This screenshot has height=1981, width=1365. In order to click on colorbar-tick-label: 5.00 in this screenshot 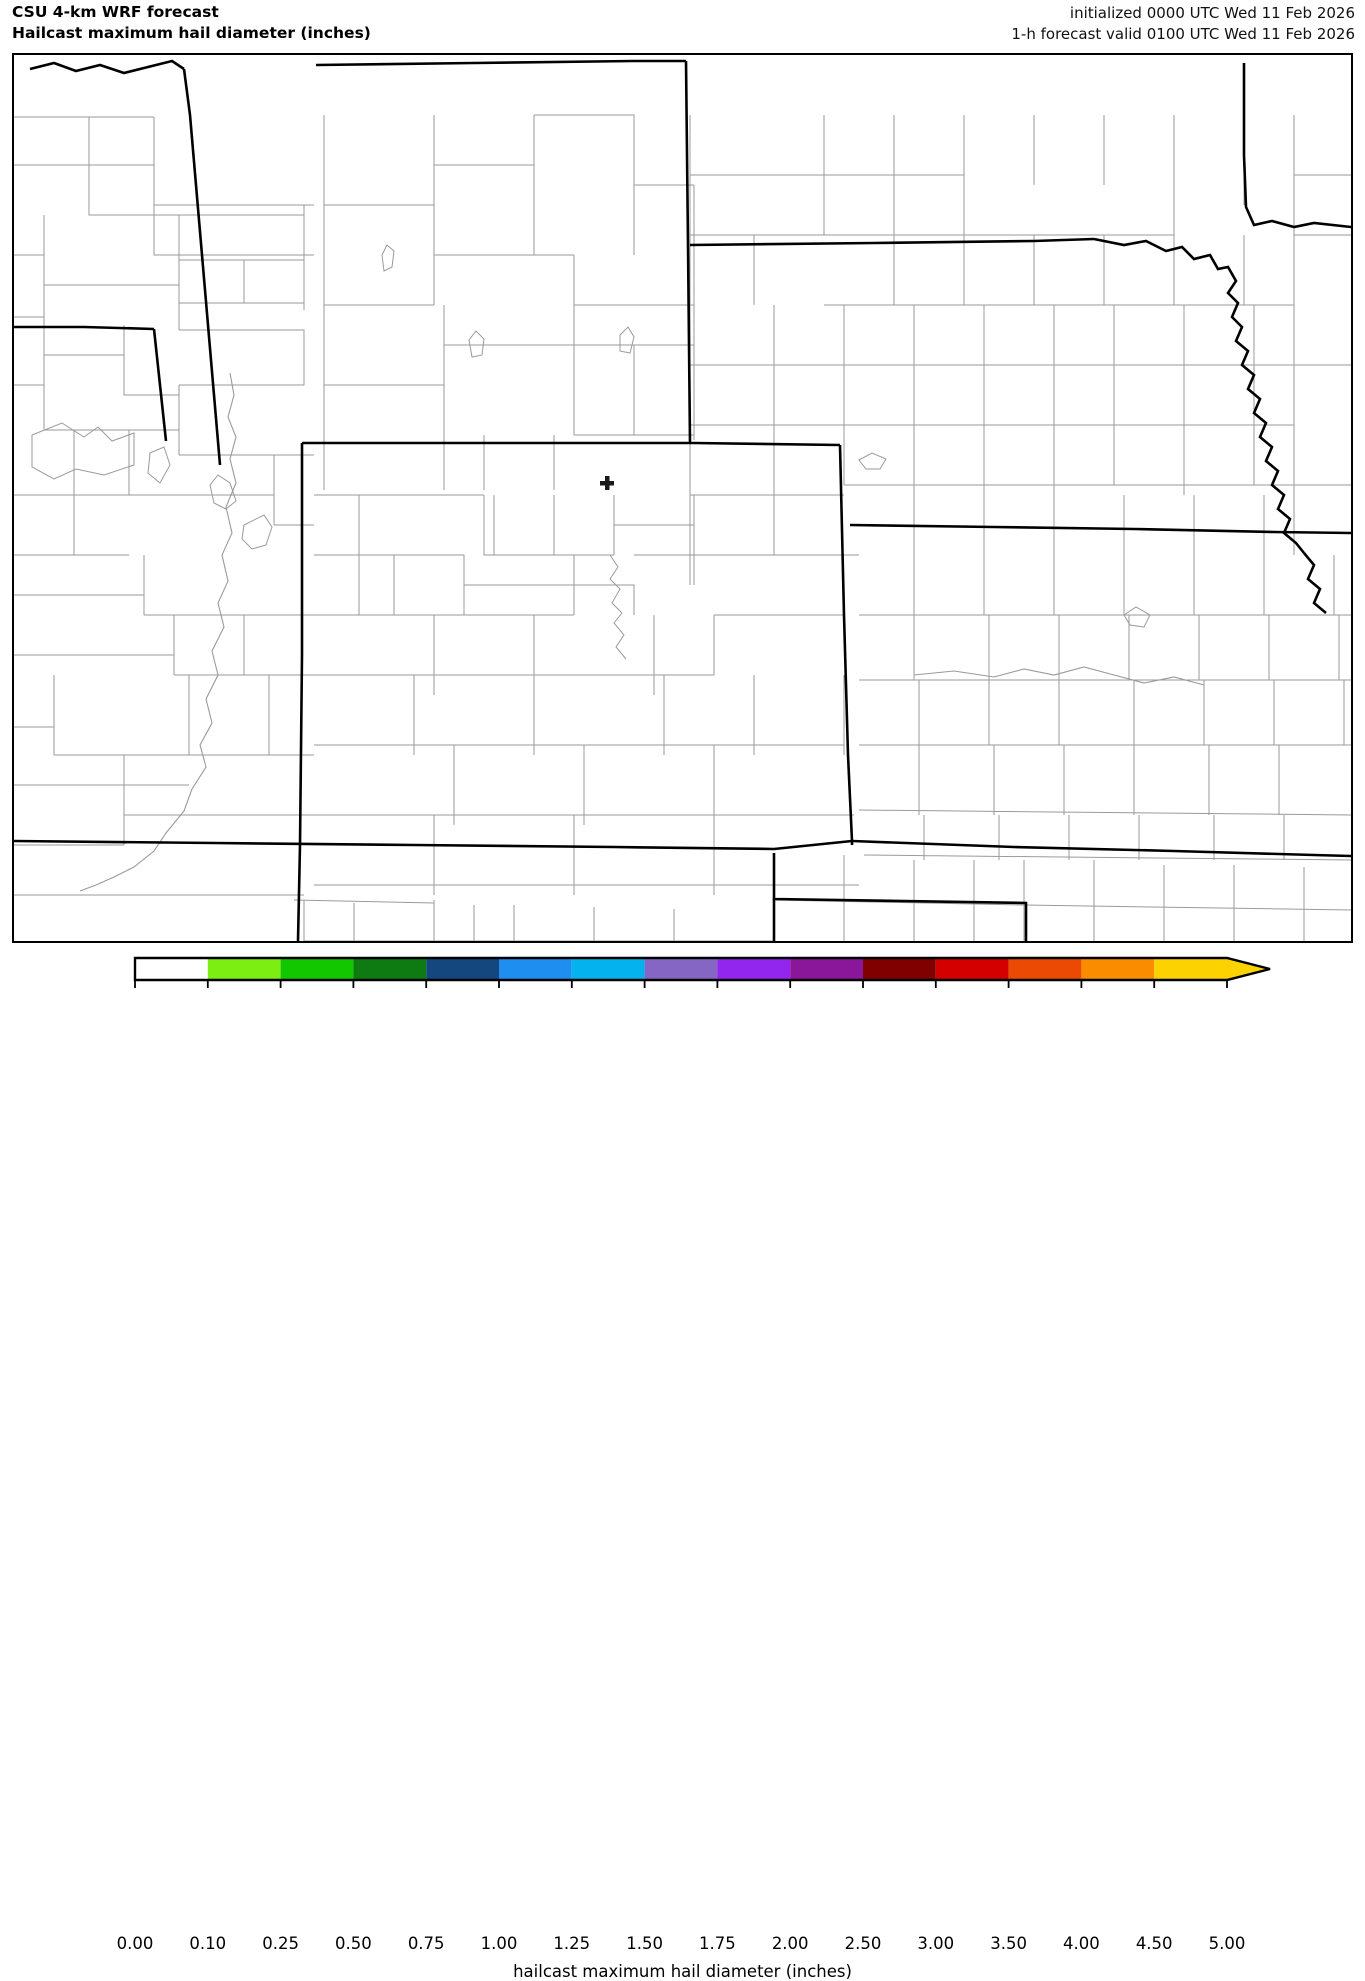, I will do `click(1227, 1943)`.